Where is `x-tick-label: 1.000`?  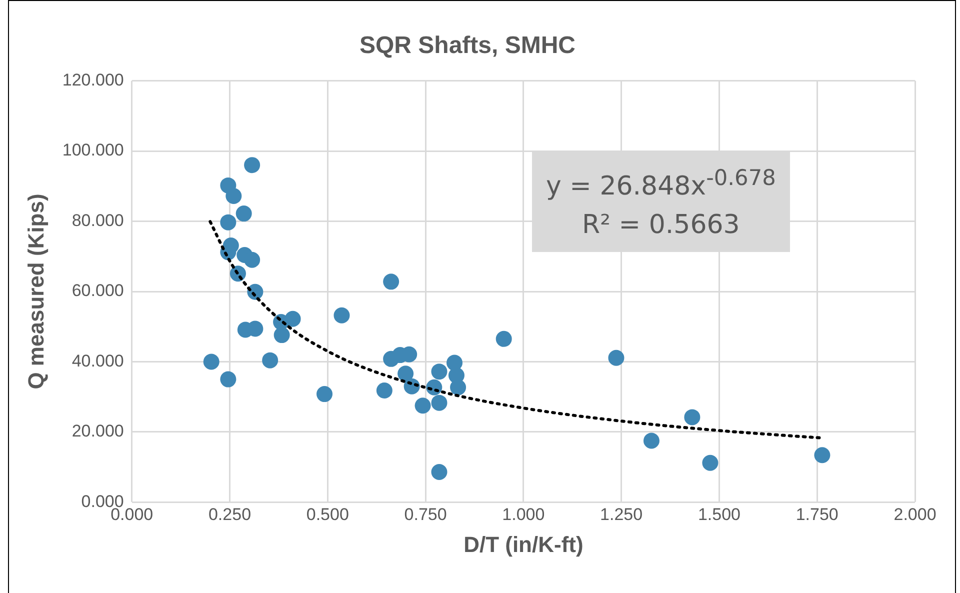 x-tick-label: 1.000 is located at coordinates (523, 514).